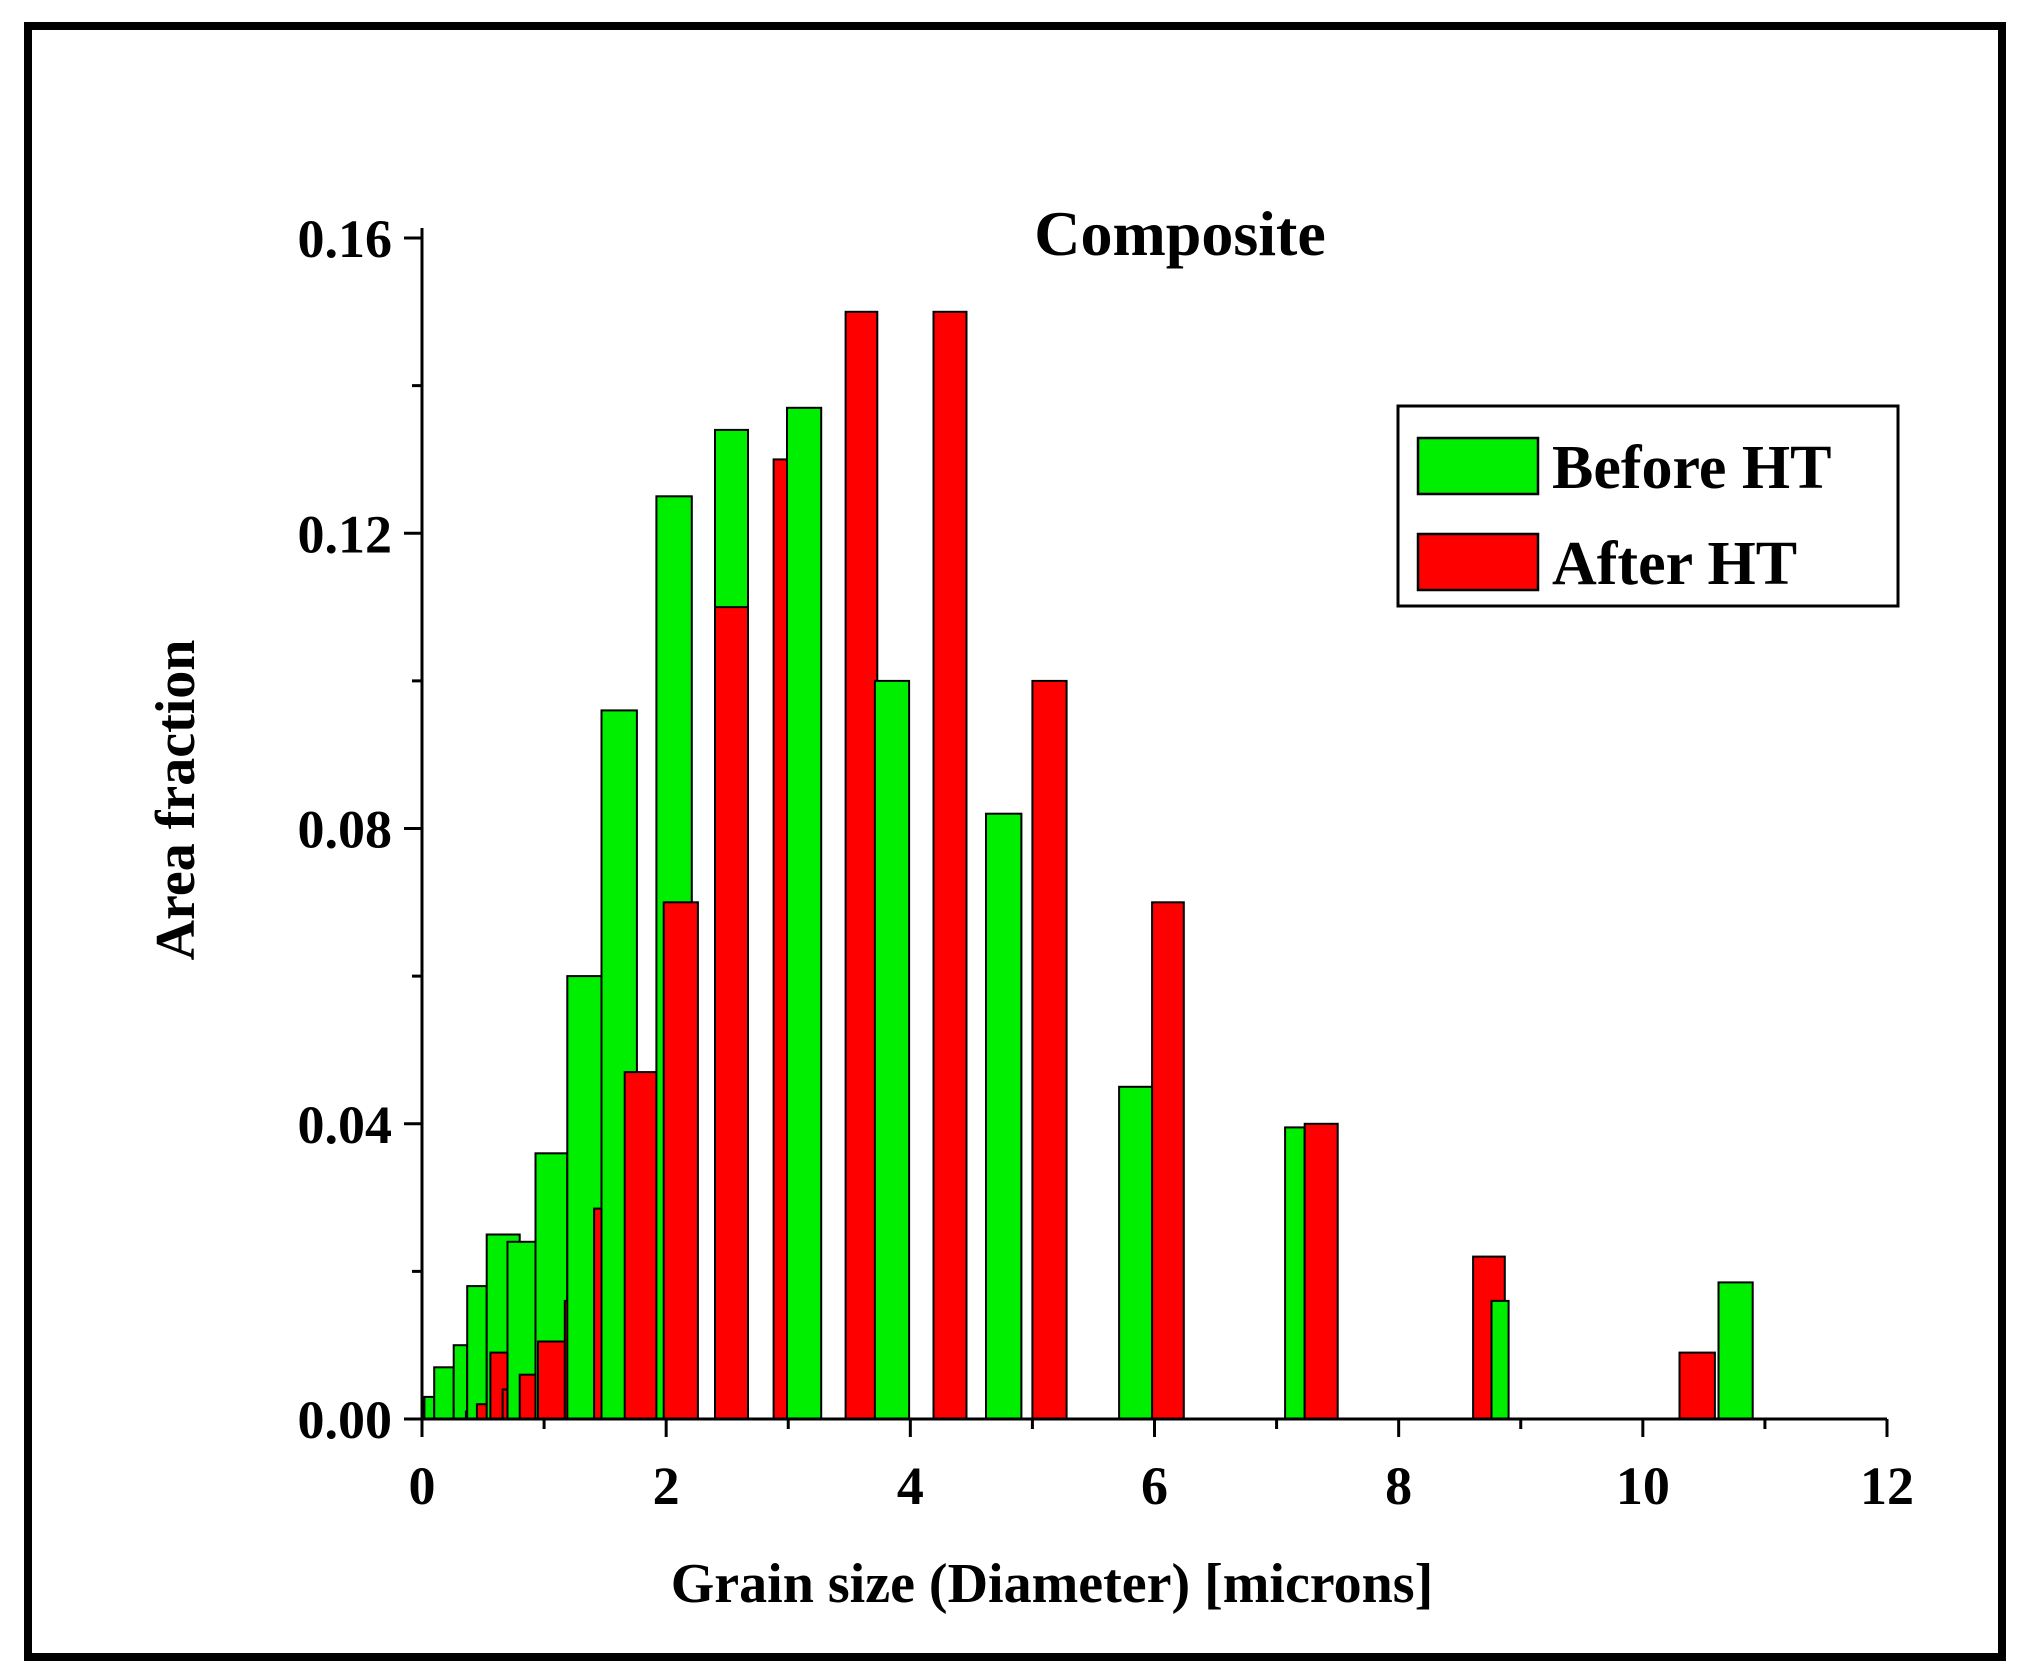  I want to click on x-axis-label: Grain size (Diameter) [microns], so click(1052, 1584).